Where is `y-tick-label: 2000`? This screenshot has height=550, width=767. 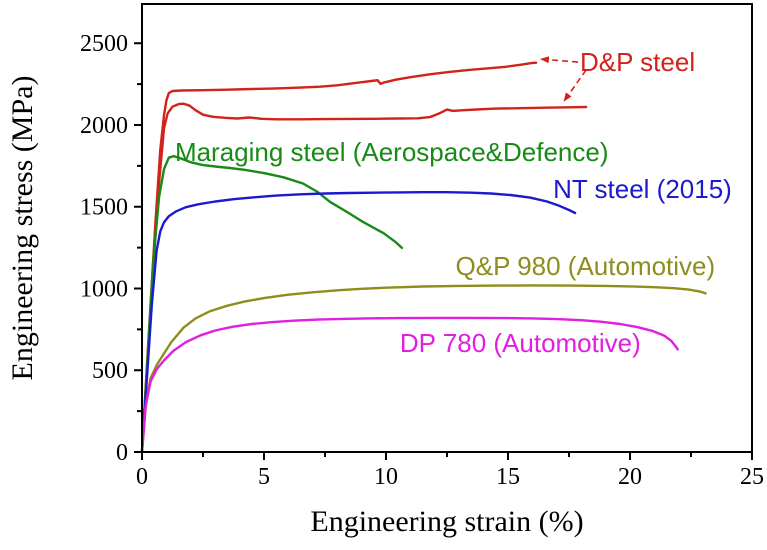 y-tick-label: 2000 is located at coordinates (104, 126).